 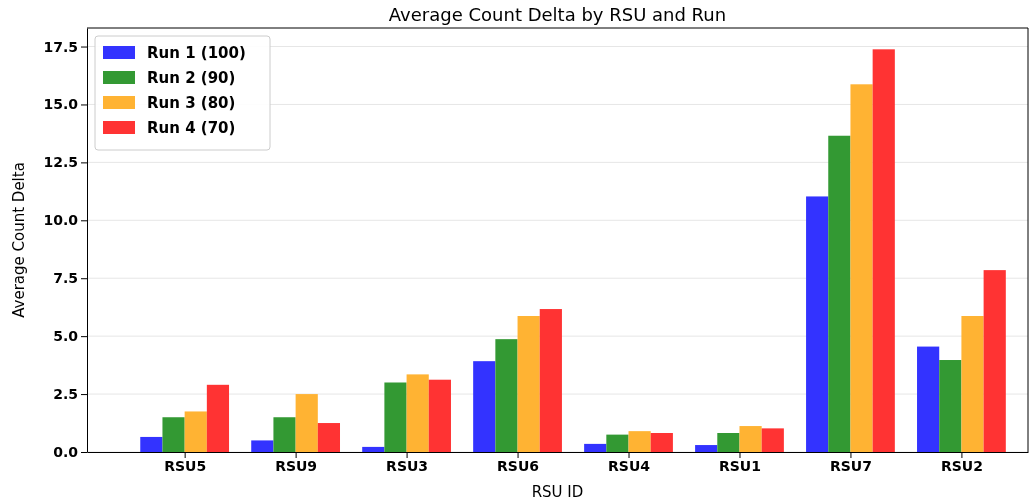 What do you see at coordinates (185, 465) in the screenshot?
I see `x-tick-label: RSU5` at bounding box center [185, 465].